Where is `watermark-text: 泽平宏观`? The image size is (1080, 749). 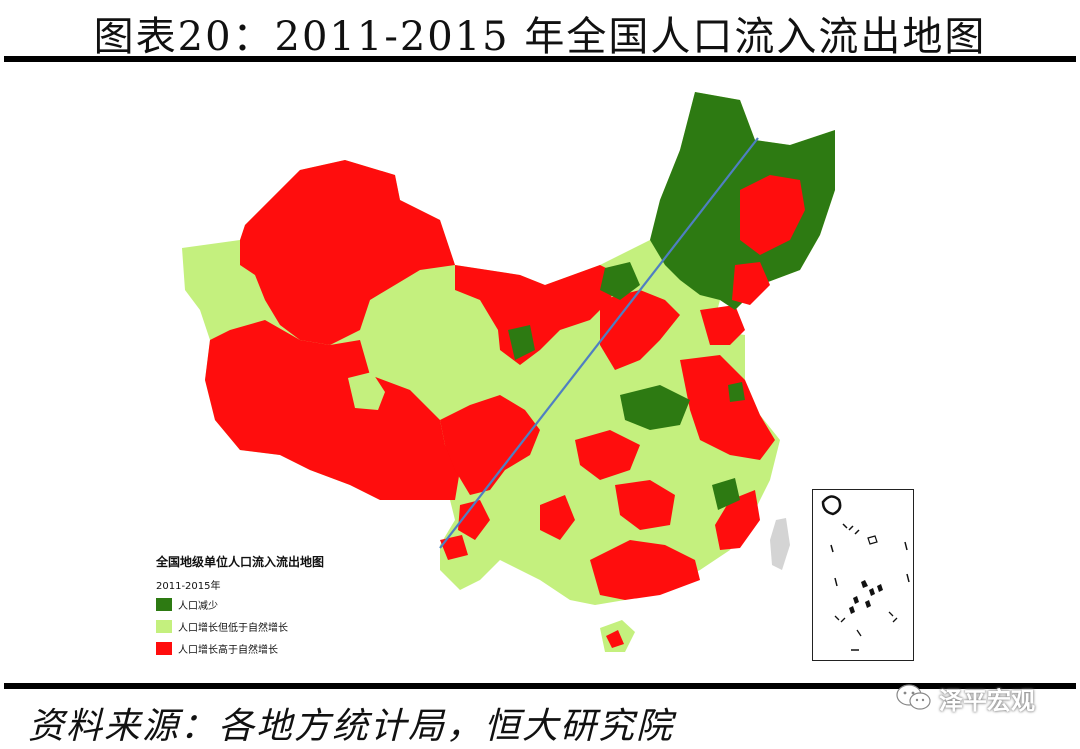 watermark-text: 泽平宏观 is located at coordinates (987, 700).